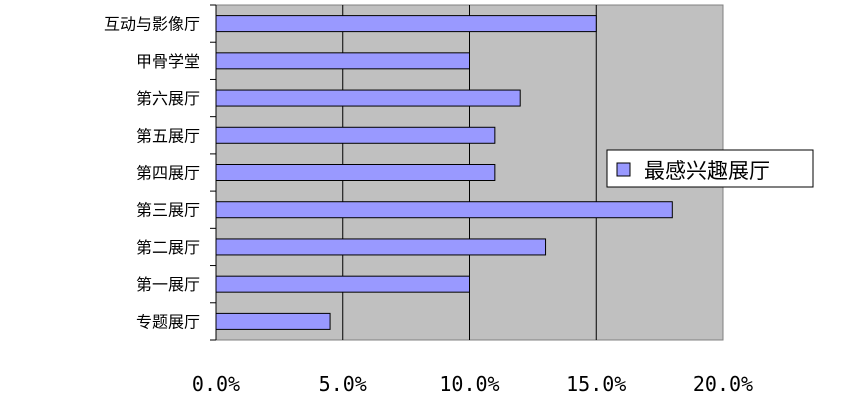 This screenshot has width=853, height=407. I want to click on tick-label: 5.0%, so click(343, 384).